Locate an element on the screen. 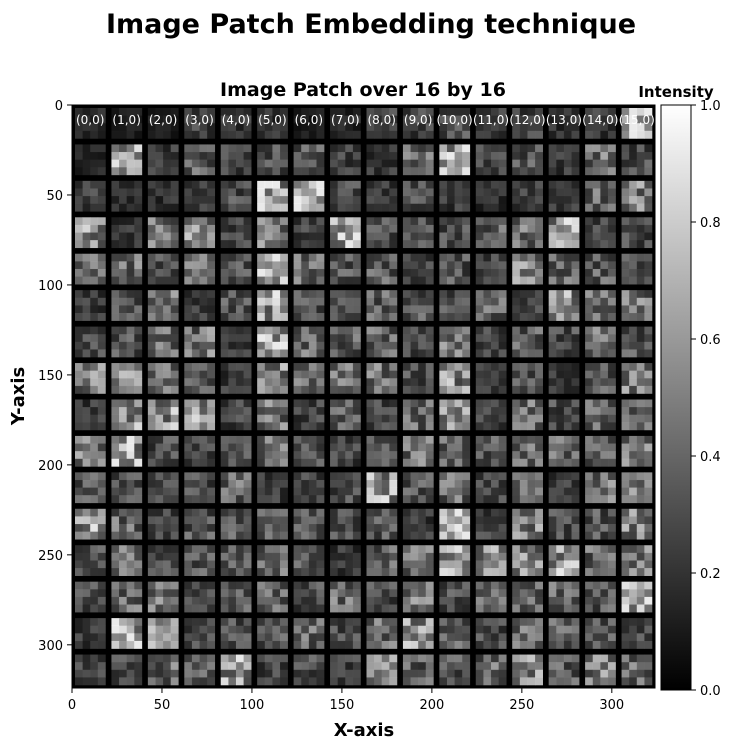 The height and width of the screenshot is (749, 732). patch-label: (1,0) is located at coordinates (126, 120).